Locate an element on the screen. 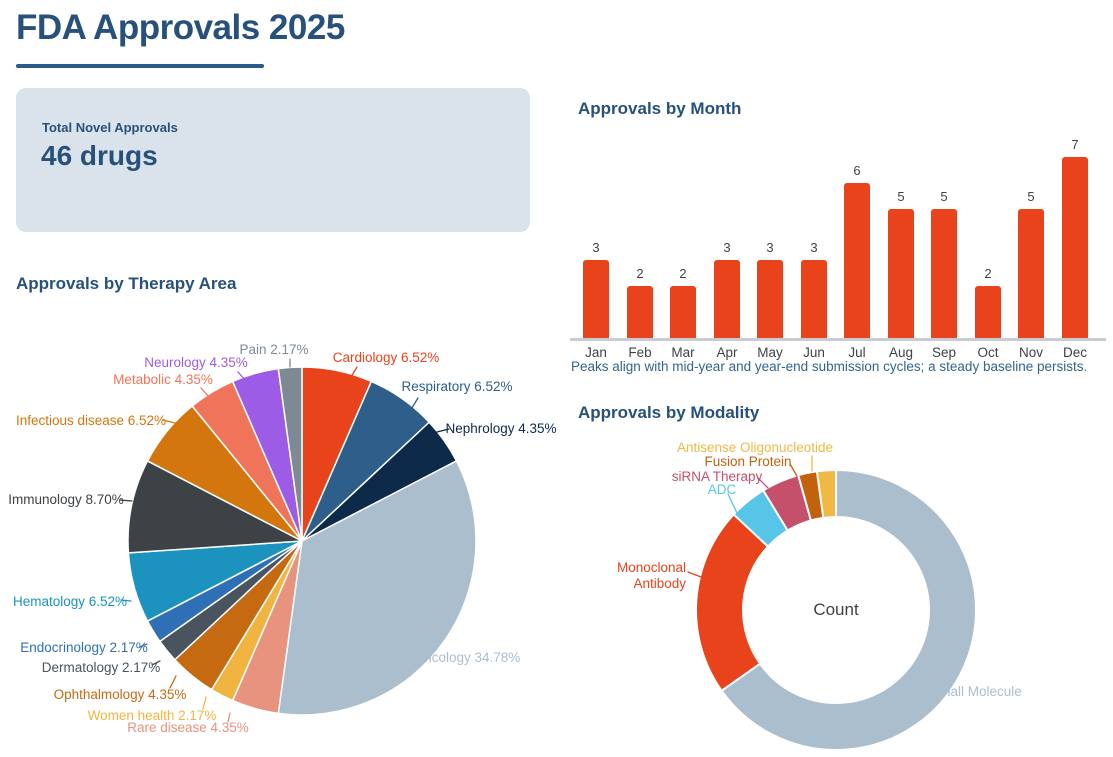 The image size is (1113, 757). bar-value-label-jul: 6 is located at coordinates (857, 170).